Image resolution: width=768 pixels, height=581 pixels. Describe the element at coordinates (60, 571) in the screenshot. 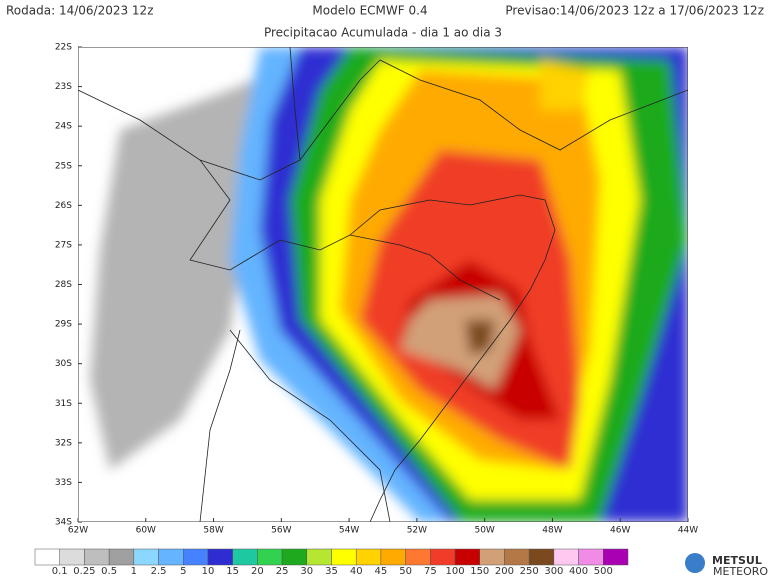

I see `legend-label: 0.1` at that location.